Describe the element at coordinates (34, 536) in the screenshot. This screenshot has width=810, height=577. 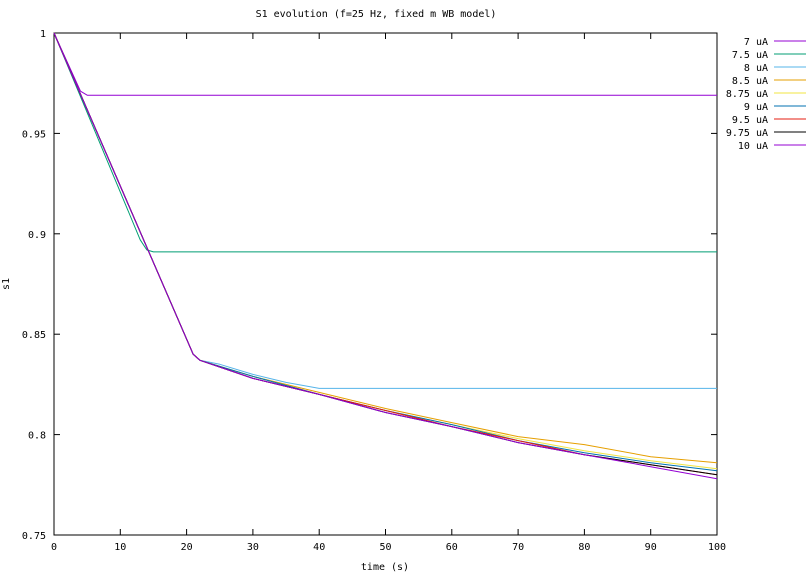
I see `y-tick-label: 0.75` at that location.